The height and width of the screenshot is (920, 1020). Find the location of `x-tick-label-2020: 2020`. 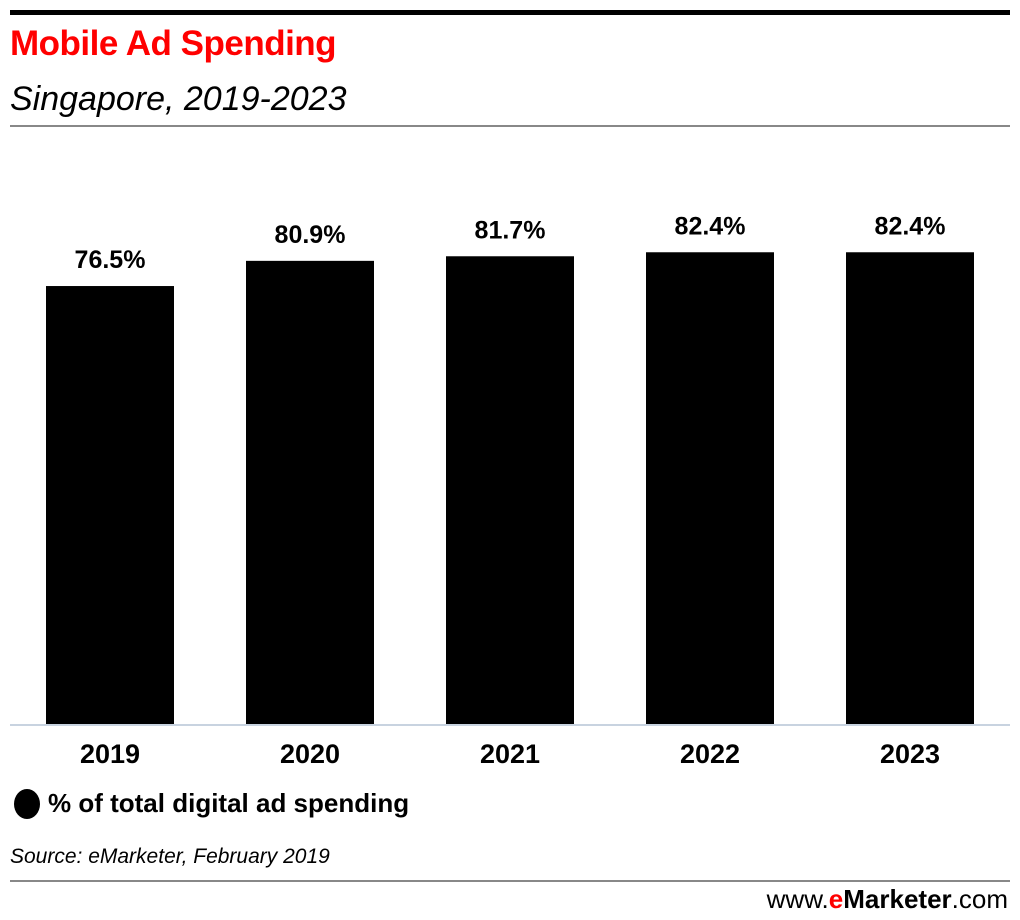

x-tick-label-2020: 2020 is located at coordinates (310, 754).